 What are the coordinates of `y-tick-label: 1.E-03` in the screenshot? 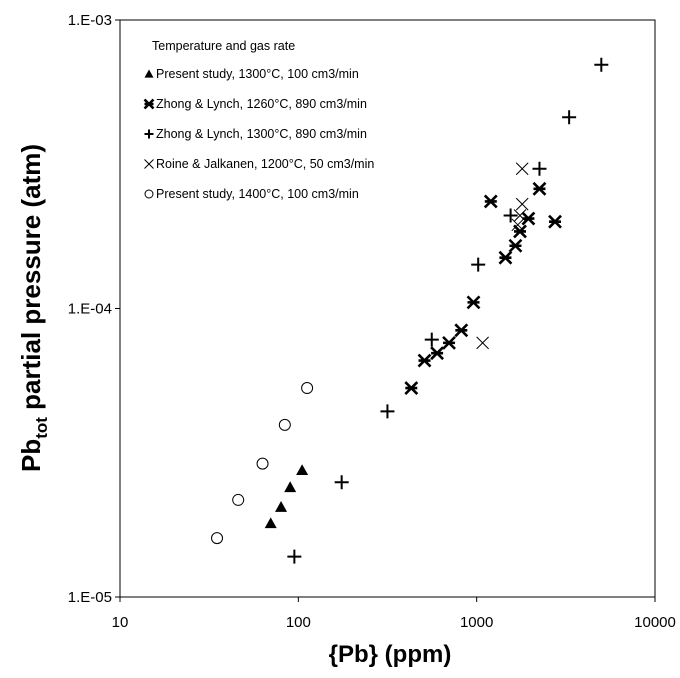 It's located at (90, 20).